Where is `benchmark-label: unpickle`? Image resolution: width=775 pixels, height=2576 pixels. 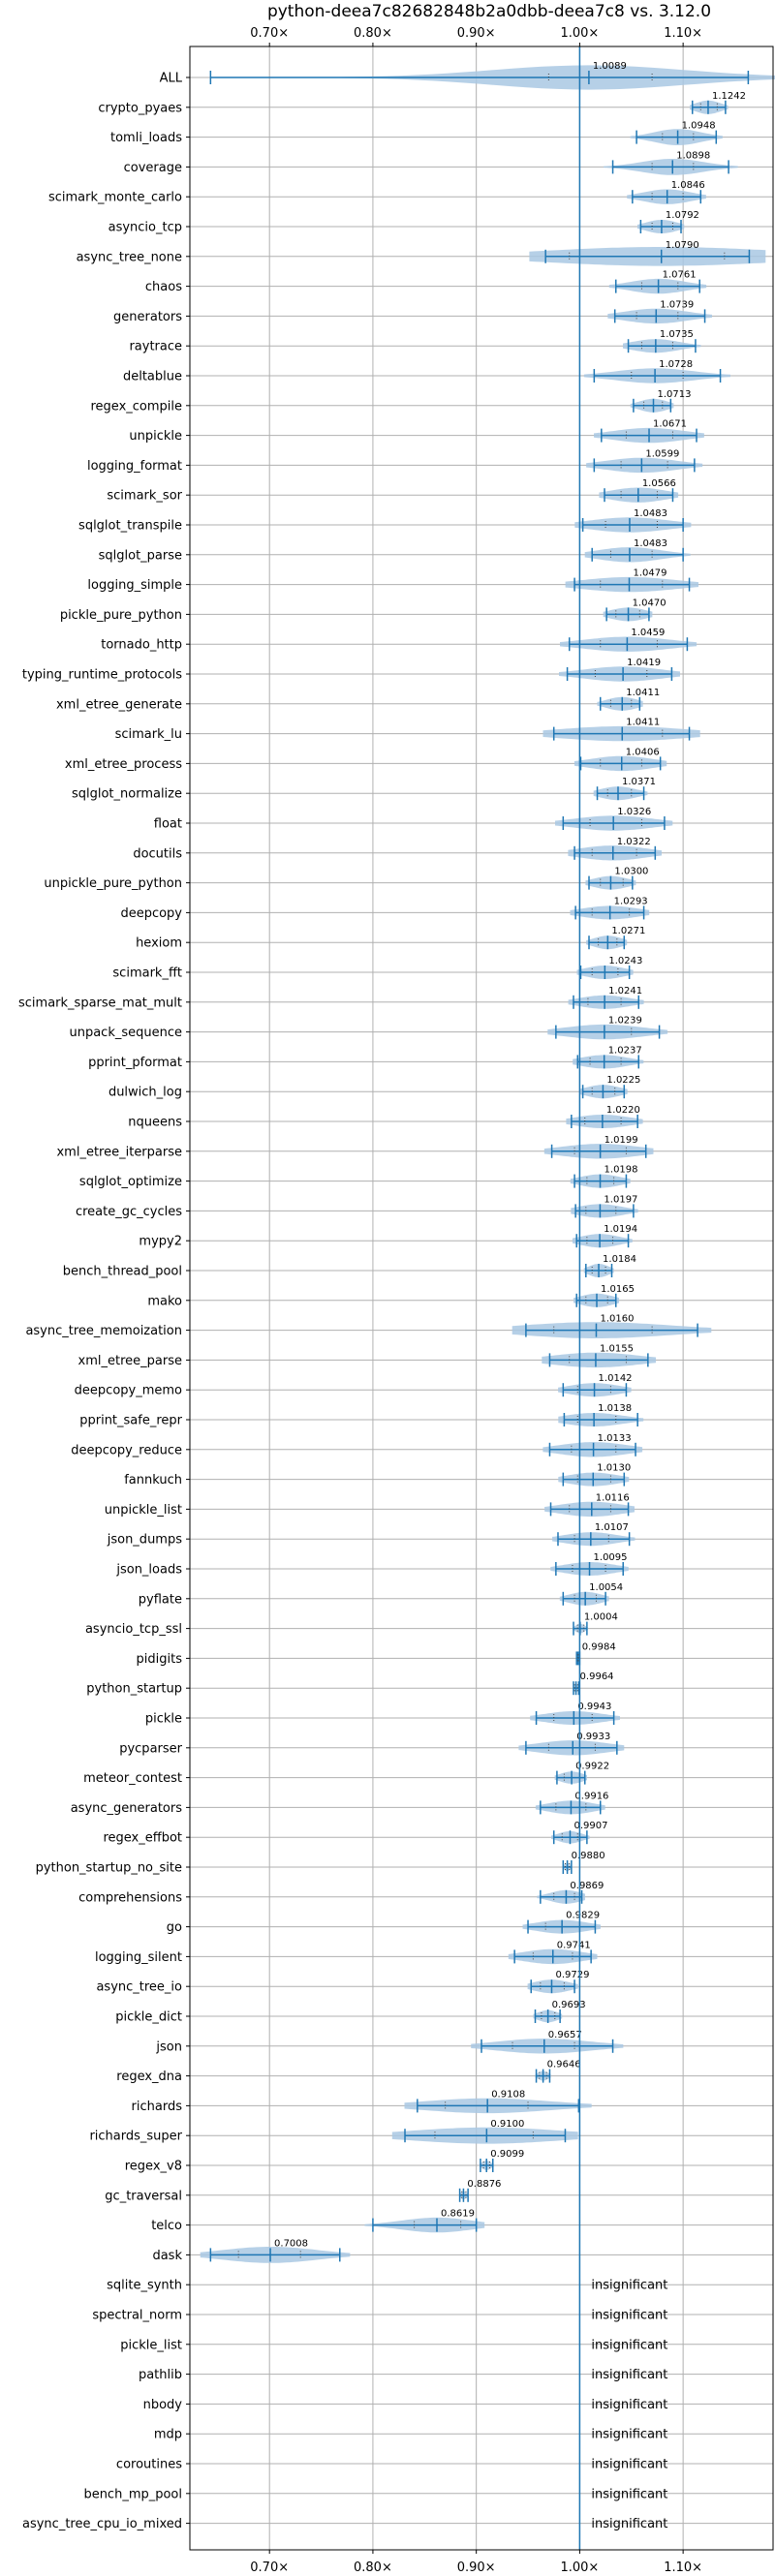 benchmark-label: unpickle is located at coordinates (155, 436).